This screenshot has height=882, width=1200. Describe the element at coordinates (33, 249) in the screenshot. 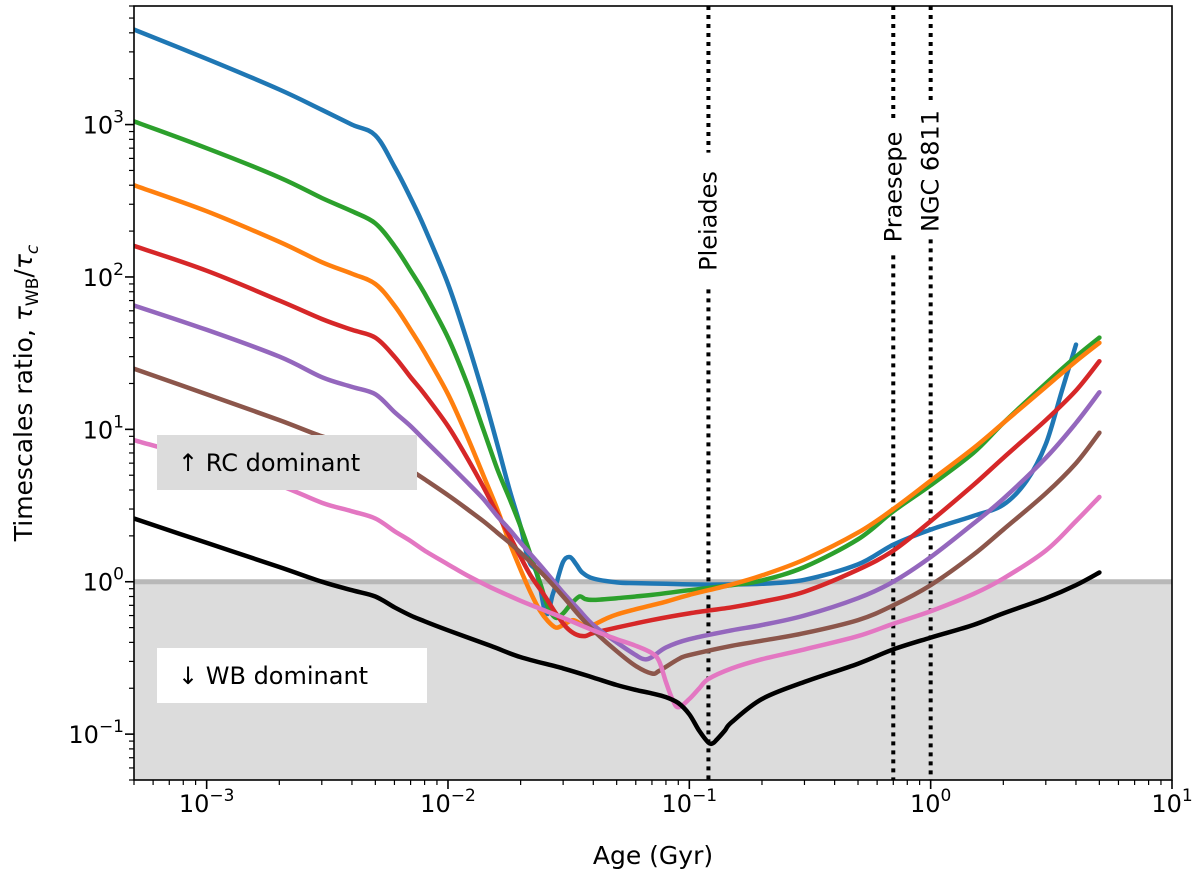

I see `y-axis-label-sub-c: c` at that location.